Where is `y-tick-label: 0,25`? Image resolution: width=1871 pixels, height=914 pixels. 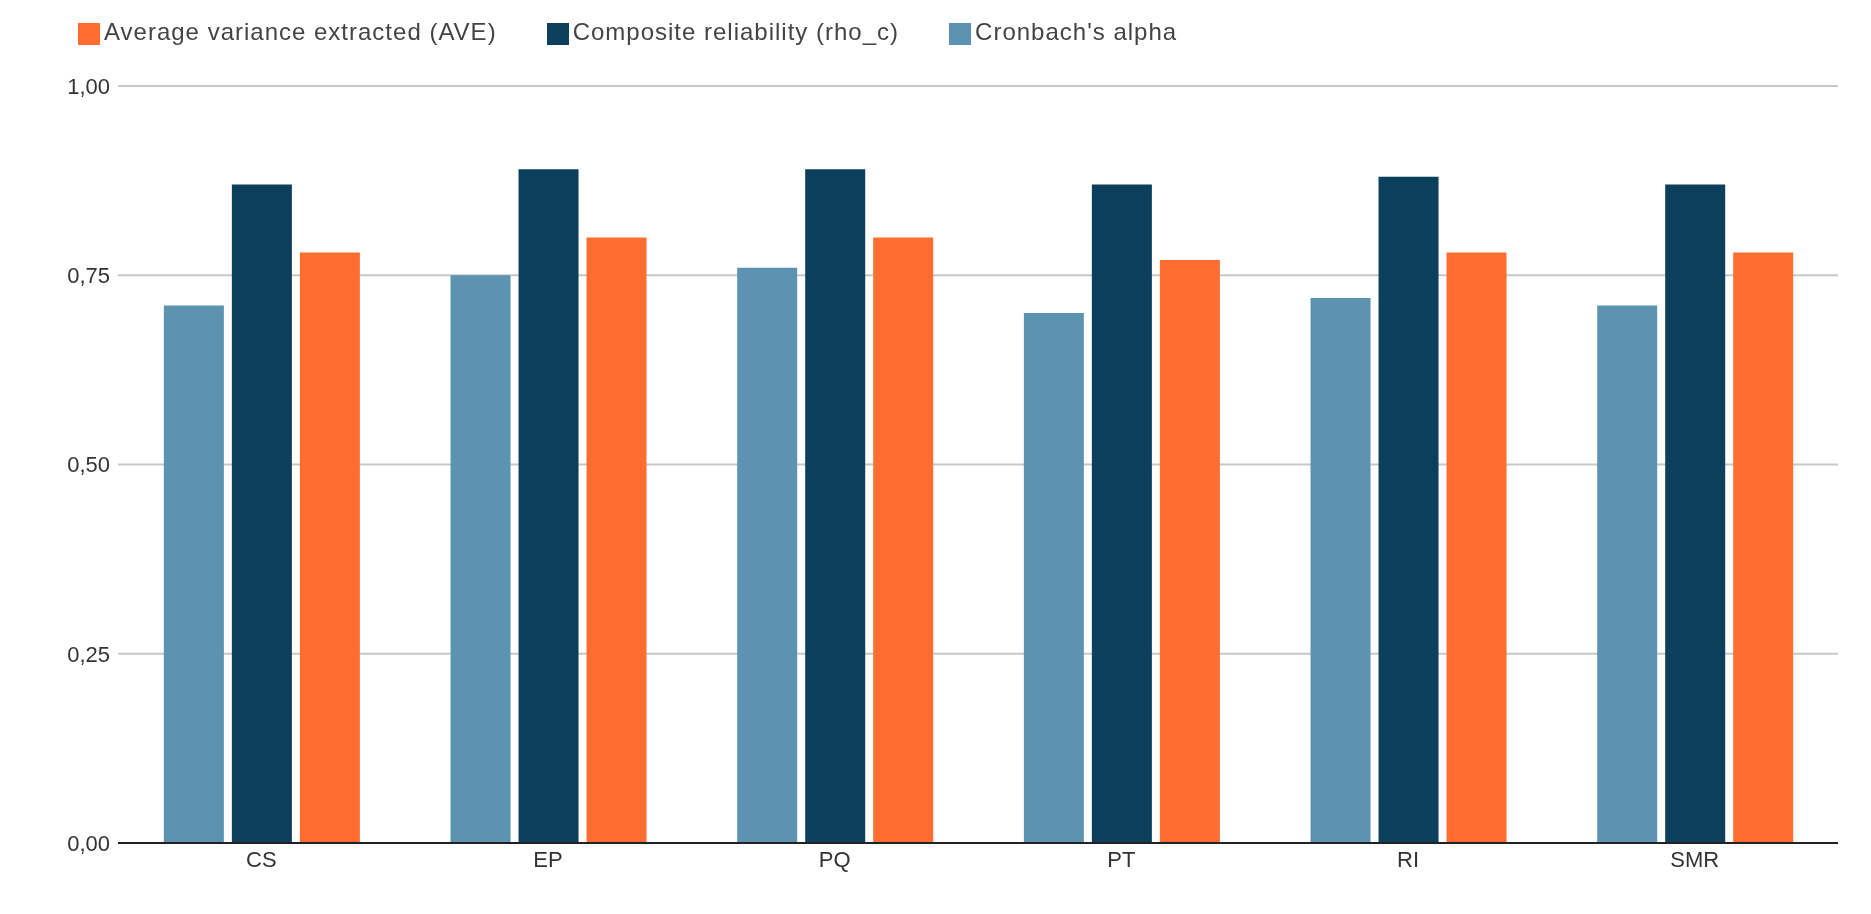
y-tick-label: 0,25 is located at coordinates (88, 654).